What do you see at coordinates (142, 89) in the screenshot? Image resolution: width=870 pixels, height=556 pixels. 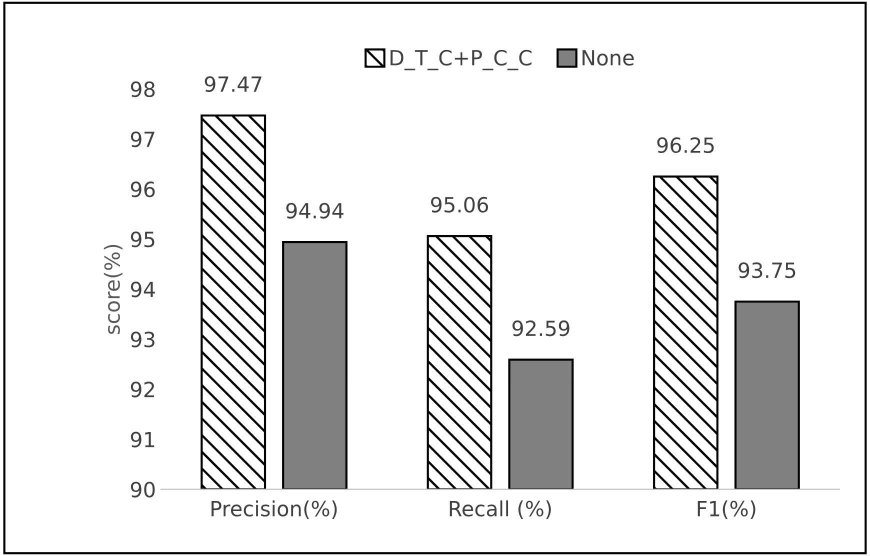 I see `y-tick-label: 98` at bounding box center [142, 89].